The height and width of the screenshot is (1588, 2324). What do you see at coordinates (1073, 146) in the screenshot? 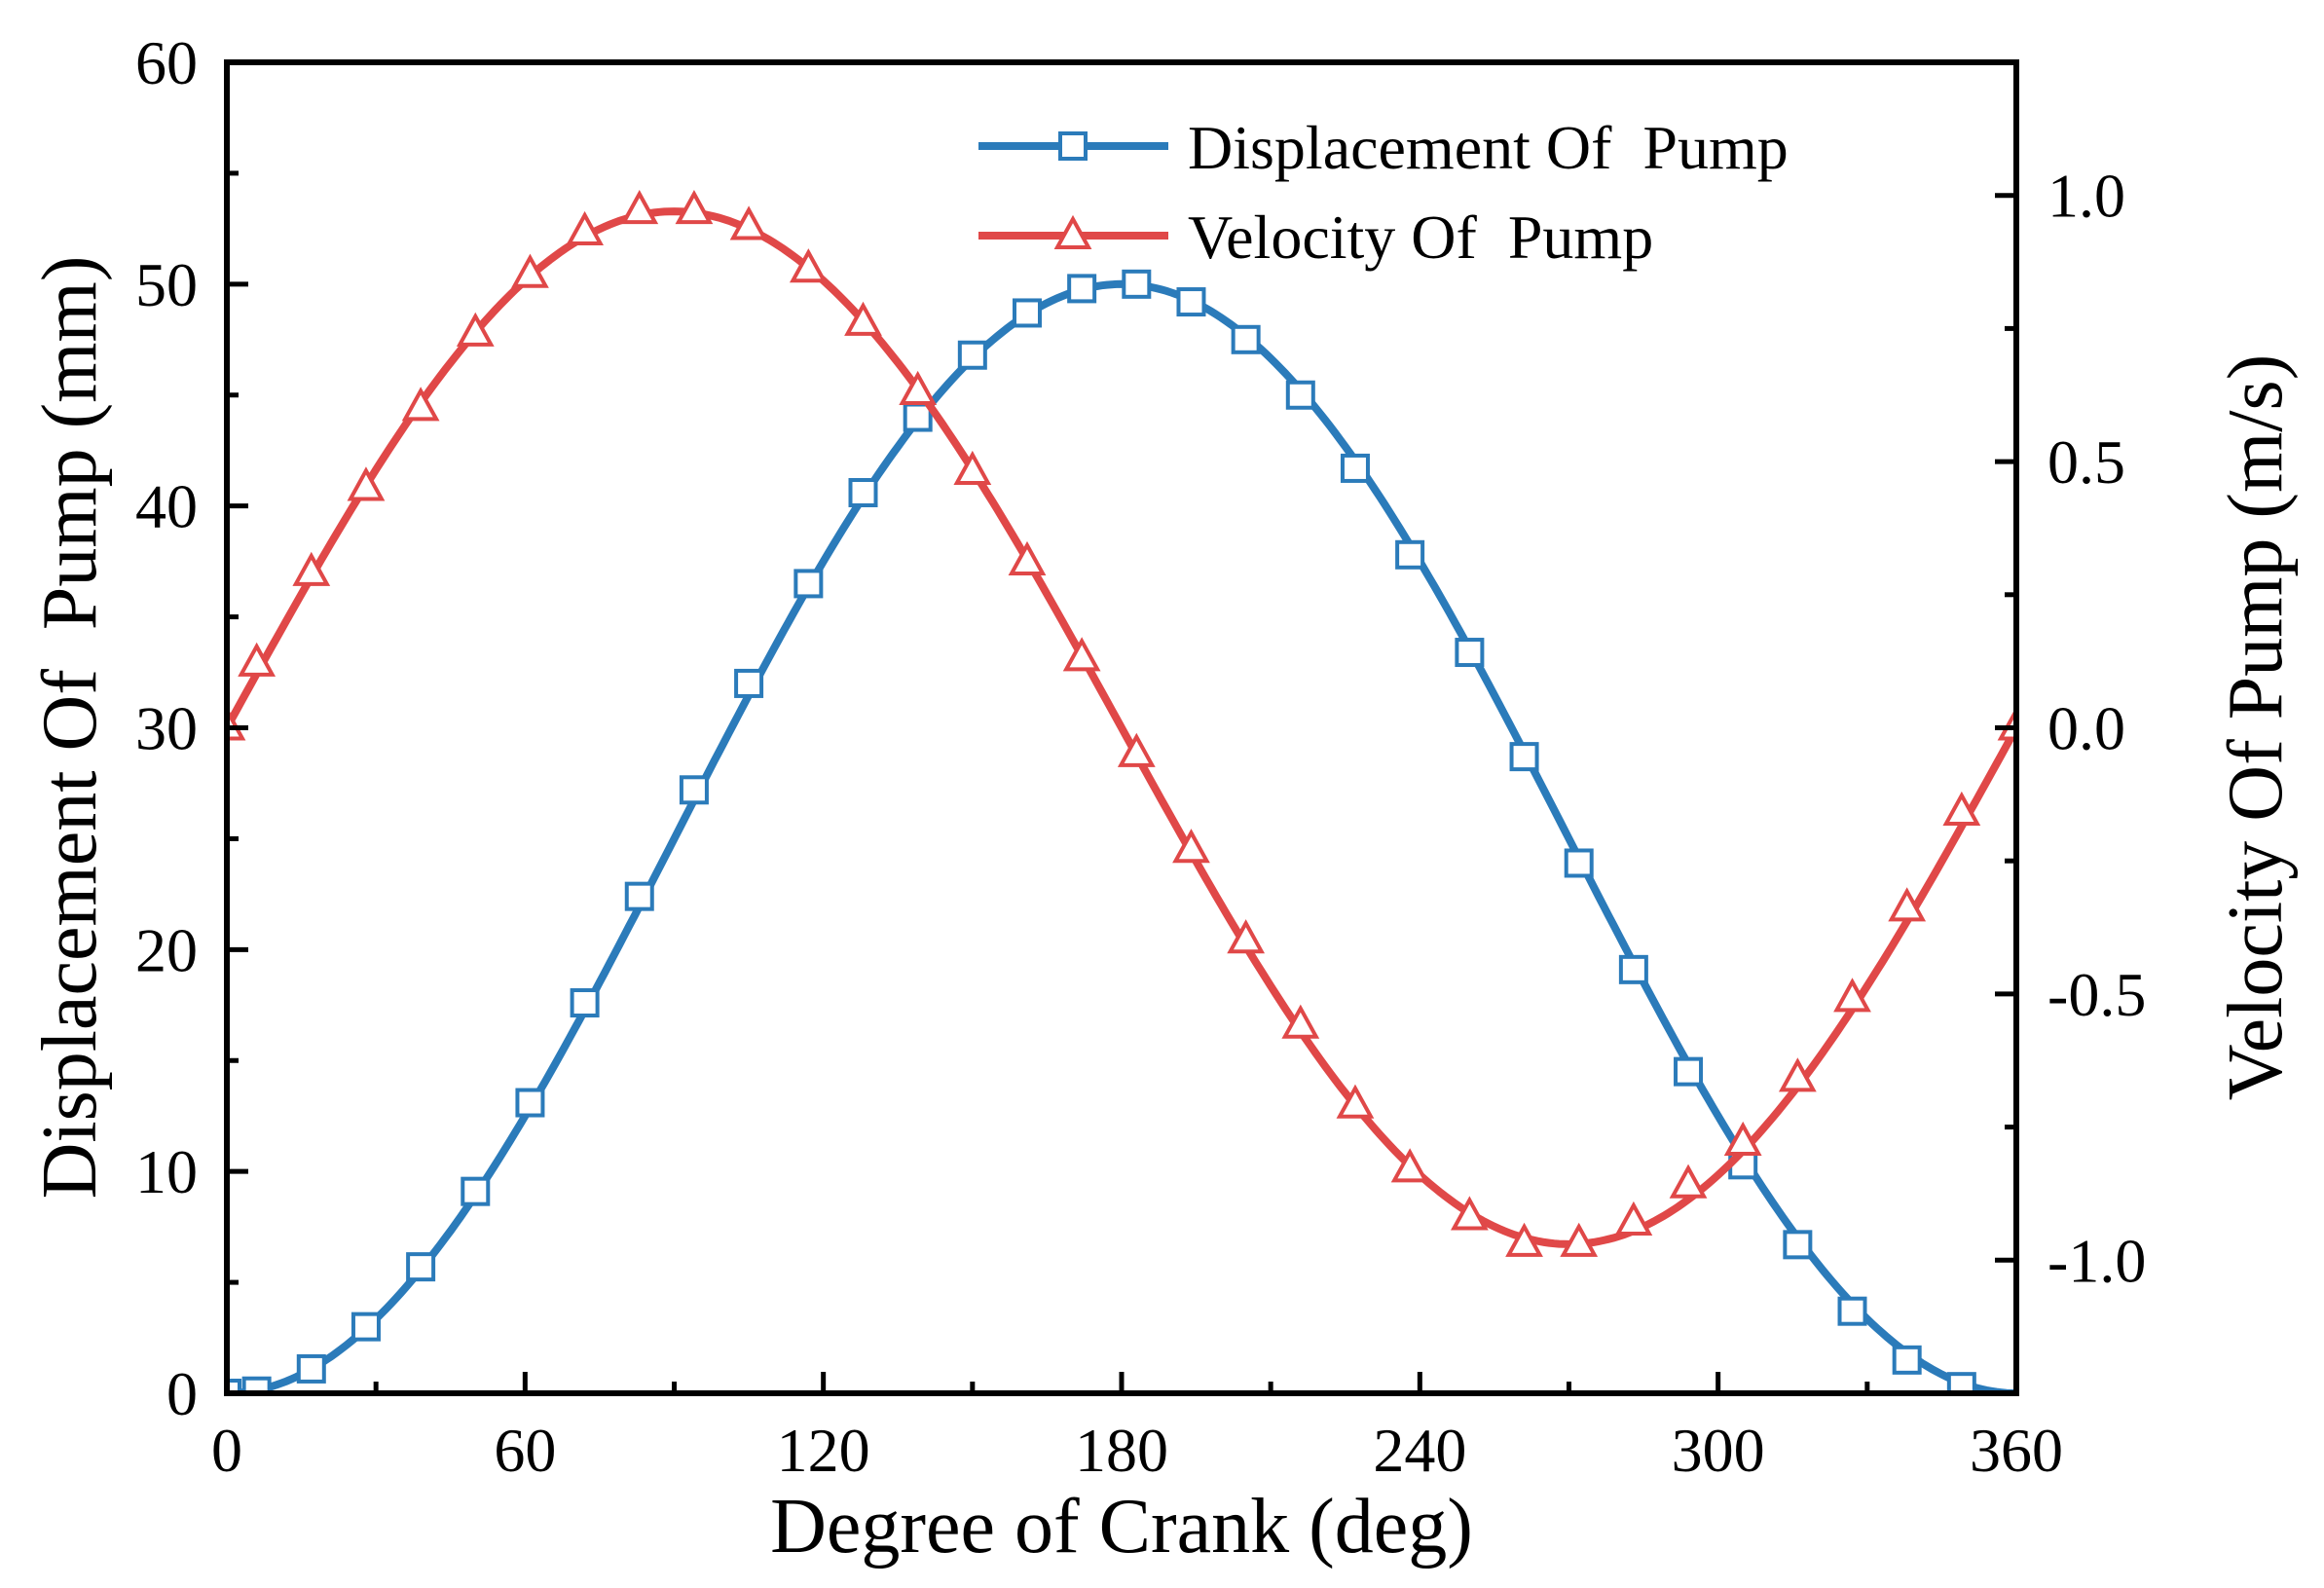
I see `legend-marker-displacement` at bounding box center [1073, 146].